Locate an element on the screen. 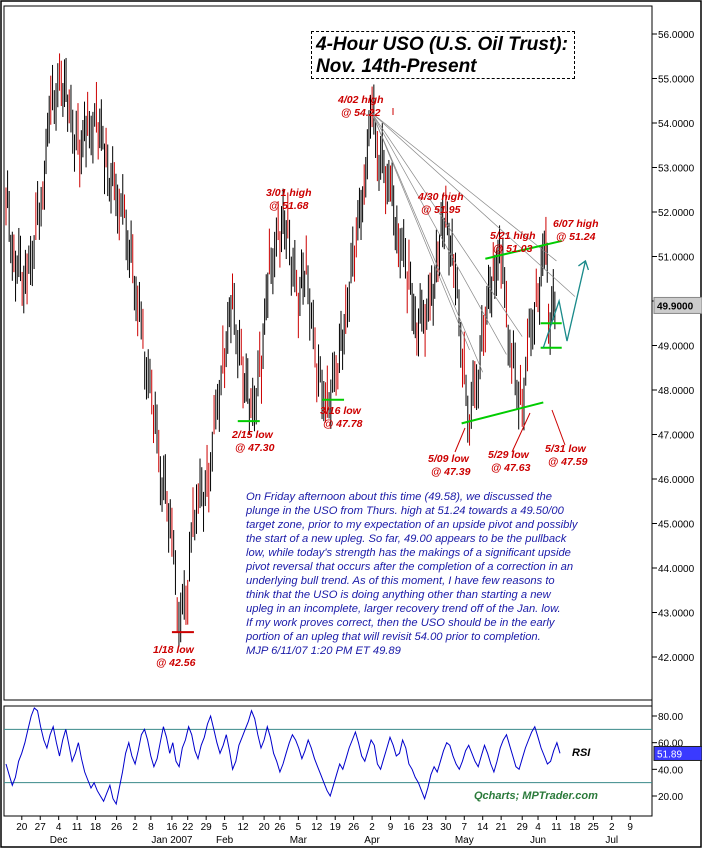 The image size is (702, 853). x-tick-label: 21 is located at coordinates (502, 827).